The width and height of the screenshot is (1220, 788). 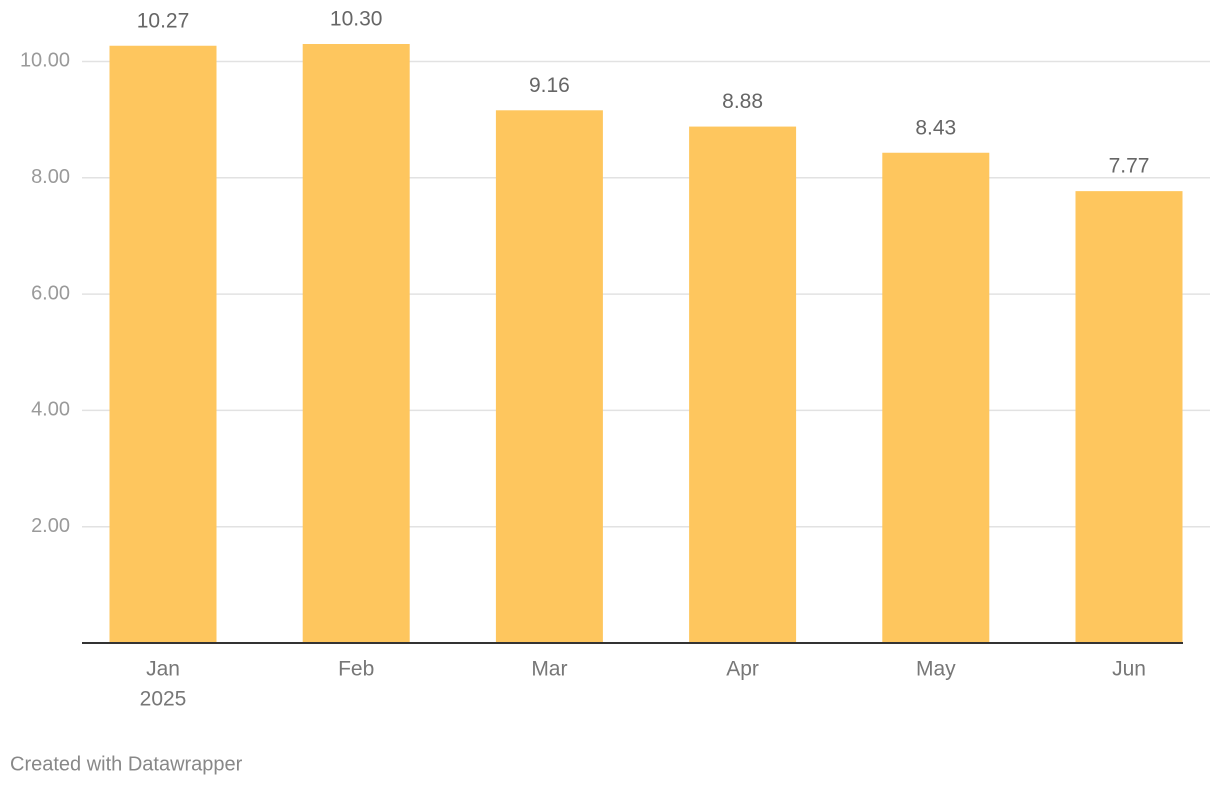 I want to click on y-tick-label: 8.00, so click(x=50, y=177).